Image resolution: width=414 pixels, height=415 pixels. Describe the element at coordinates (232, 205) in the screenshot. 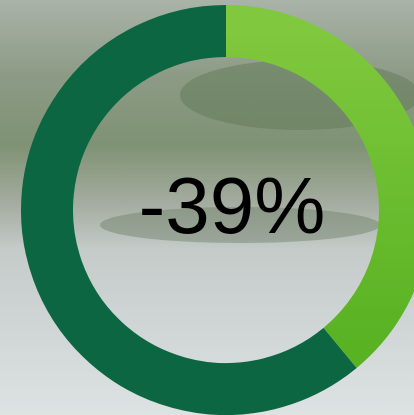

I see `center-label: -39%` at that location.